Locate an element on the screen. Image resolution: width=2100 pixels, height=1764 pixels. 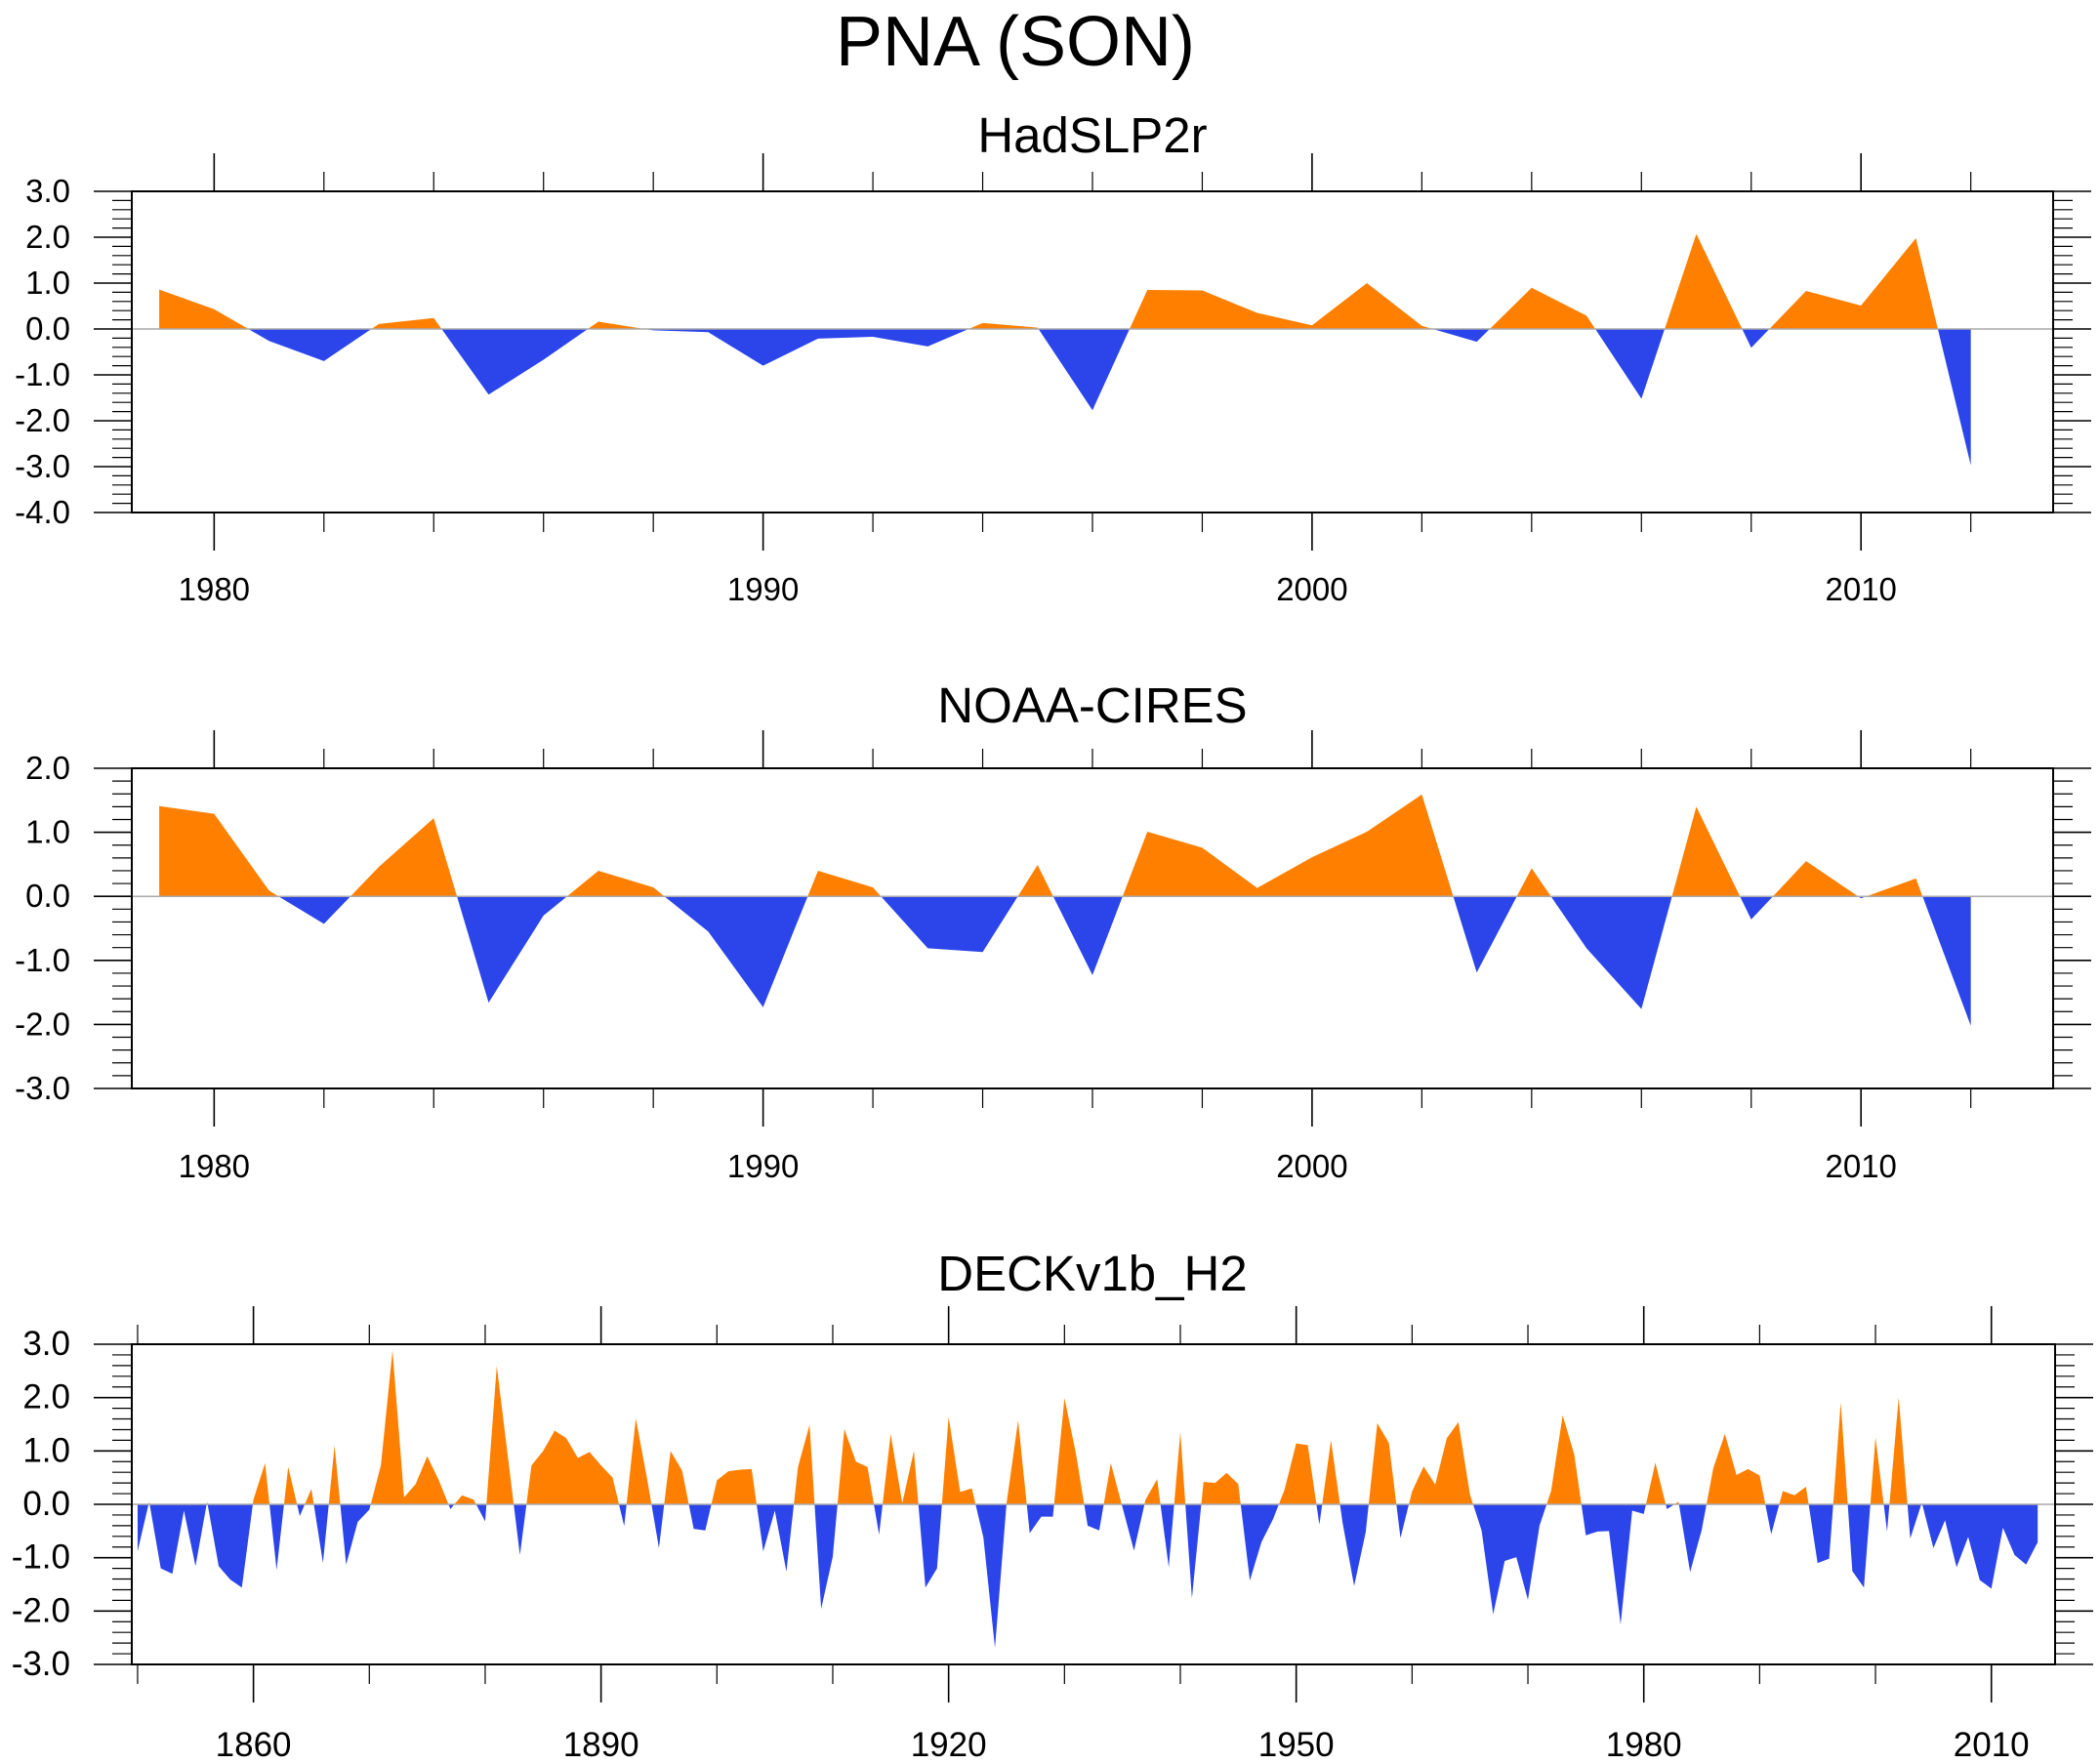
x-tick-label: 1890 is located at coordinates (601, 1745).